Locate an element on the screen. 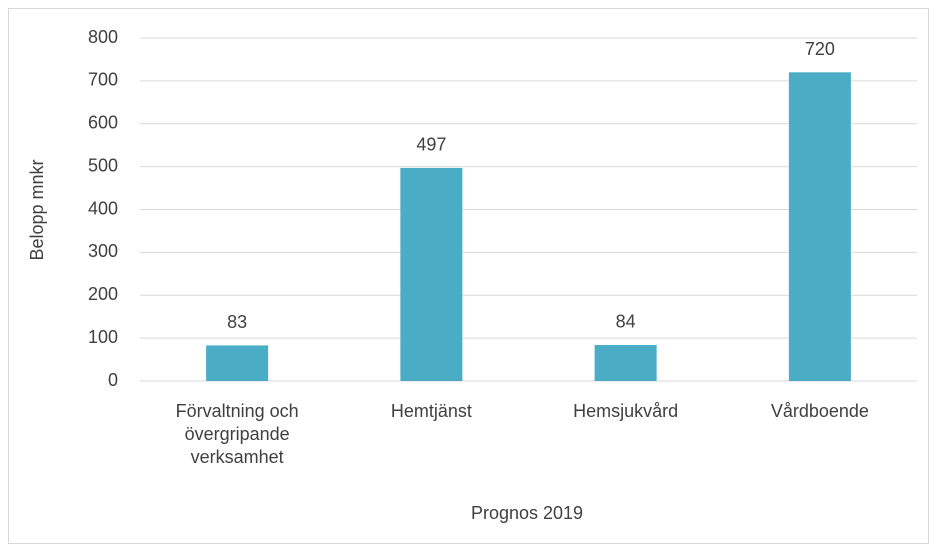 This screenshot has height=552, width=937. x-tick-label: Hemtjänst is located at coordinates (431, 411).